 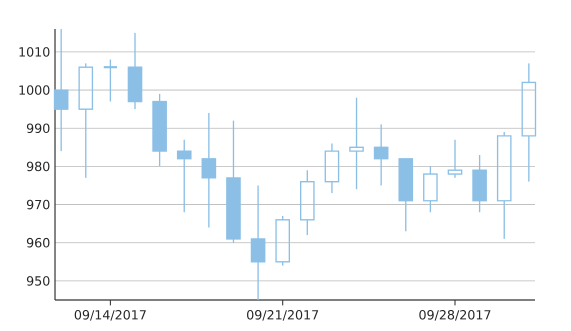 What do you see at coordinates (38, 243) in the screenshot?
I see `y-tick-label: 960` at bounding box center [38, 243].